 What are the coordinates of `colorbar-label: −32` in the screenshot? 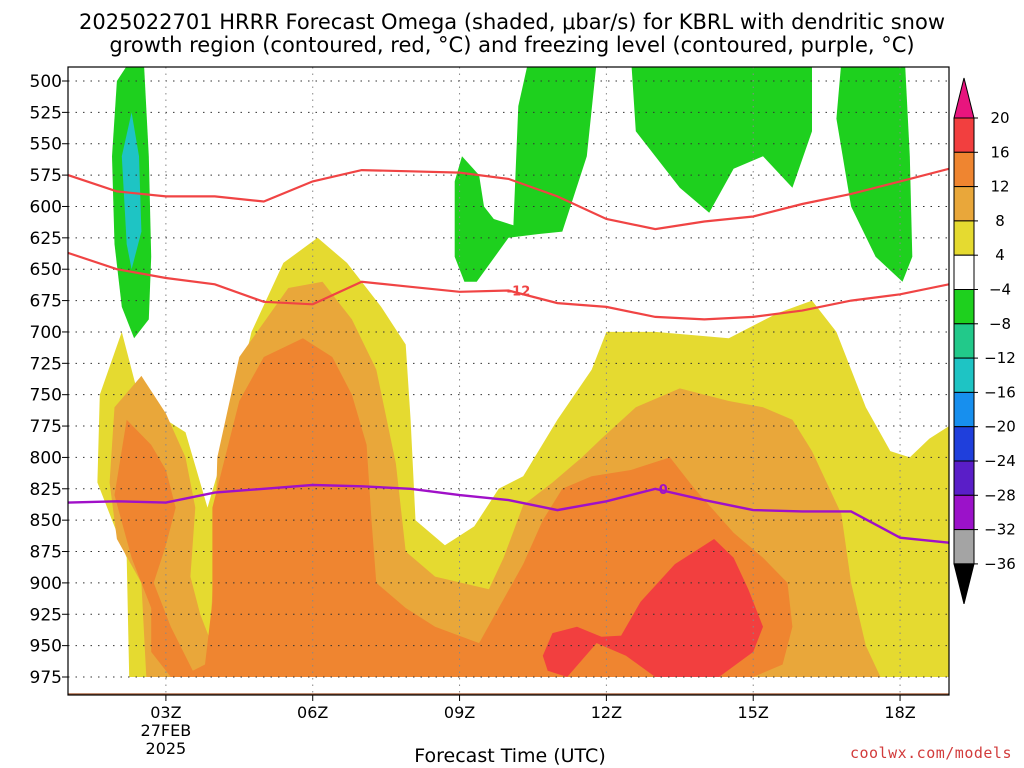 It's located at (1000, 530).